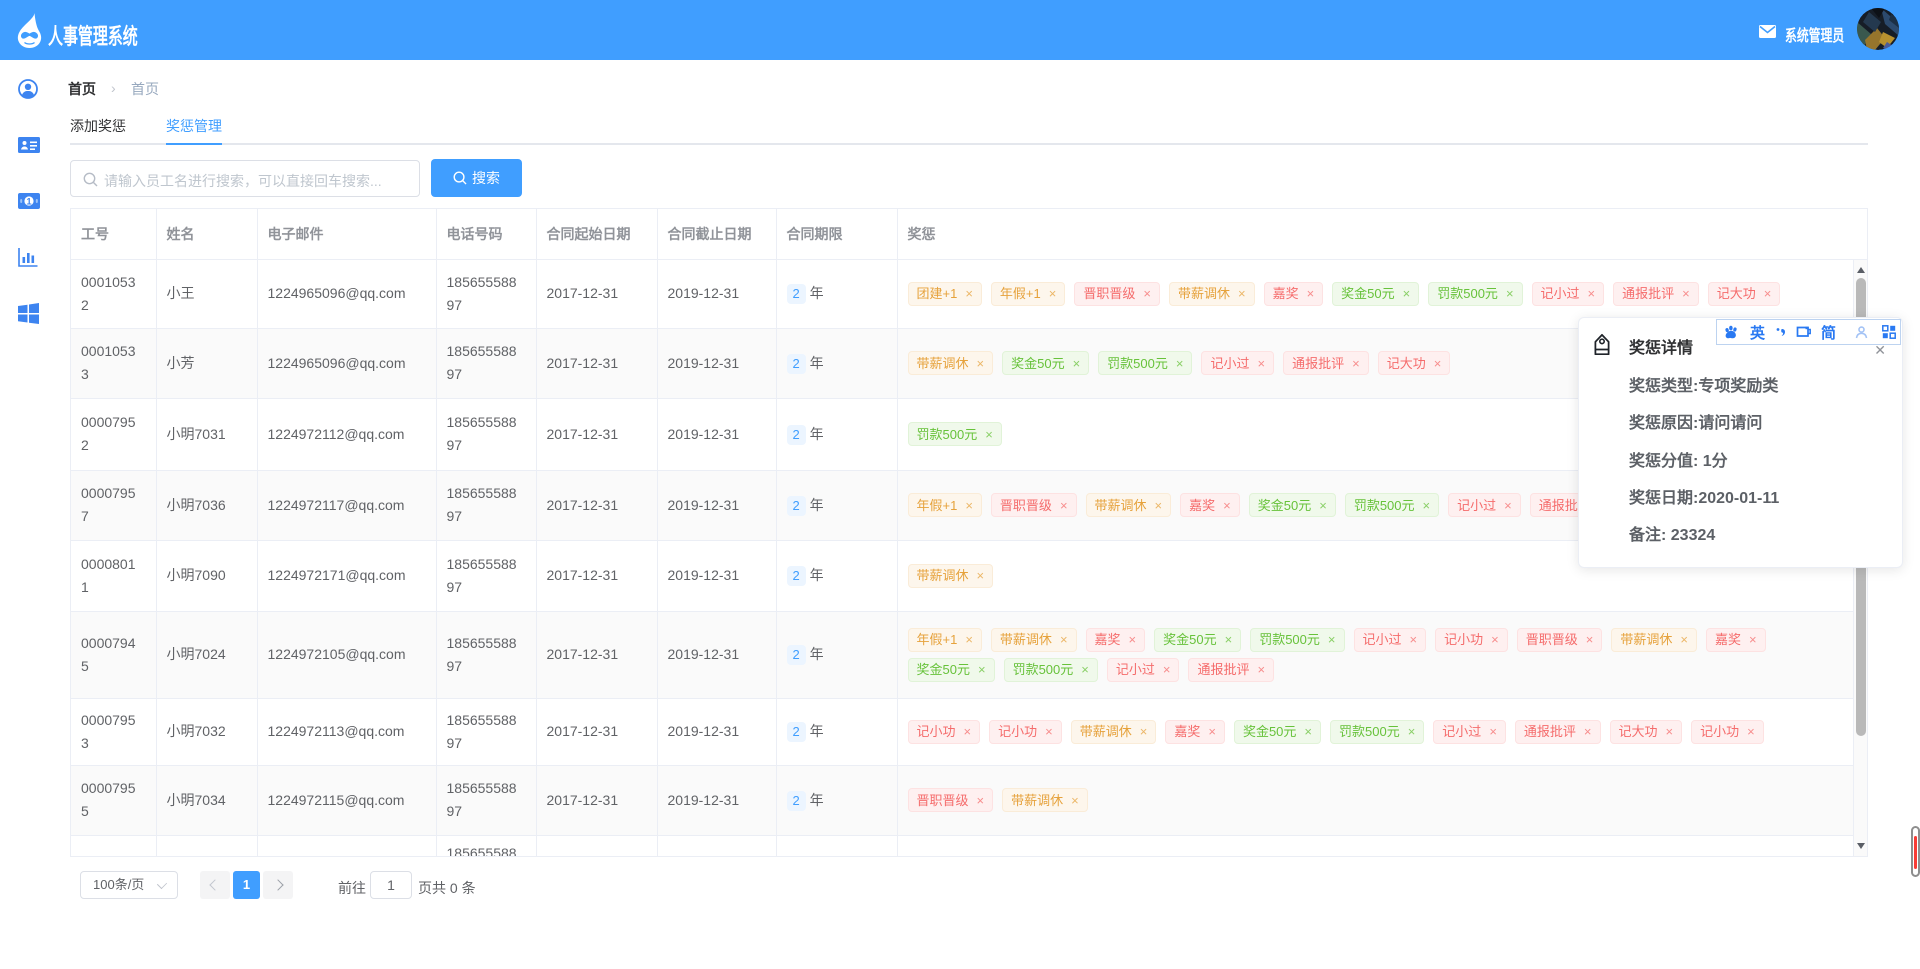 This screenshot has height=969, width=1920. Describe the element at coordinates (28, 201) in the screenshot. I see `svg-text: 1` at that location.